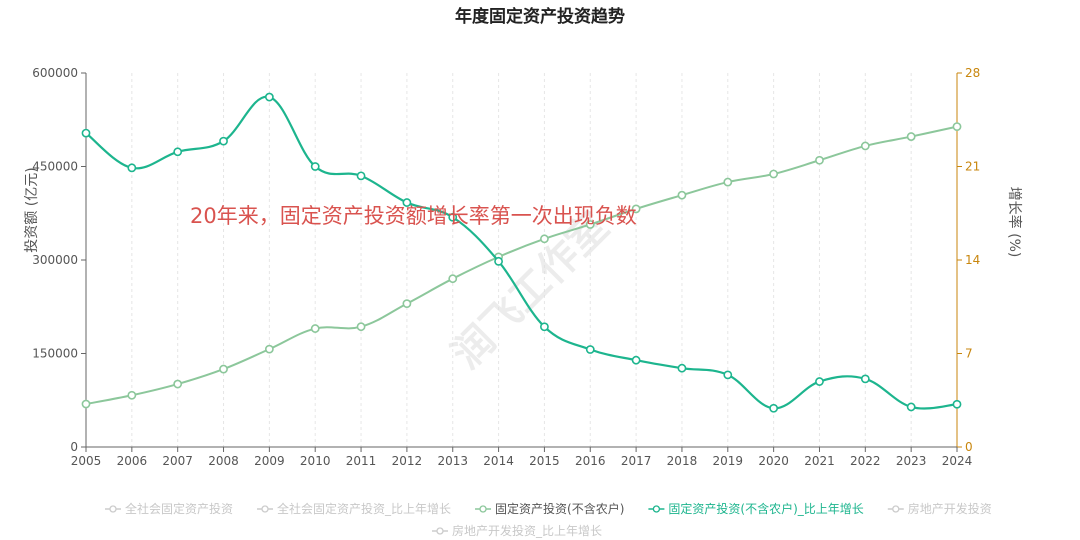 The width and height of the screenshot is (1080, 540). I want to click on legend-label: 房地产开发投资, so click(950, 508).